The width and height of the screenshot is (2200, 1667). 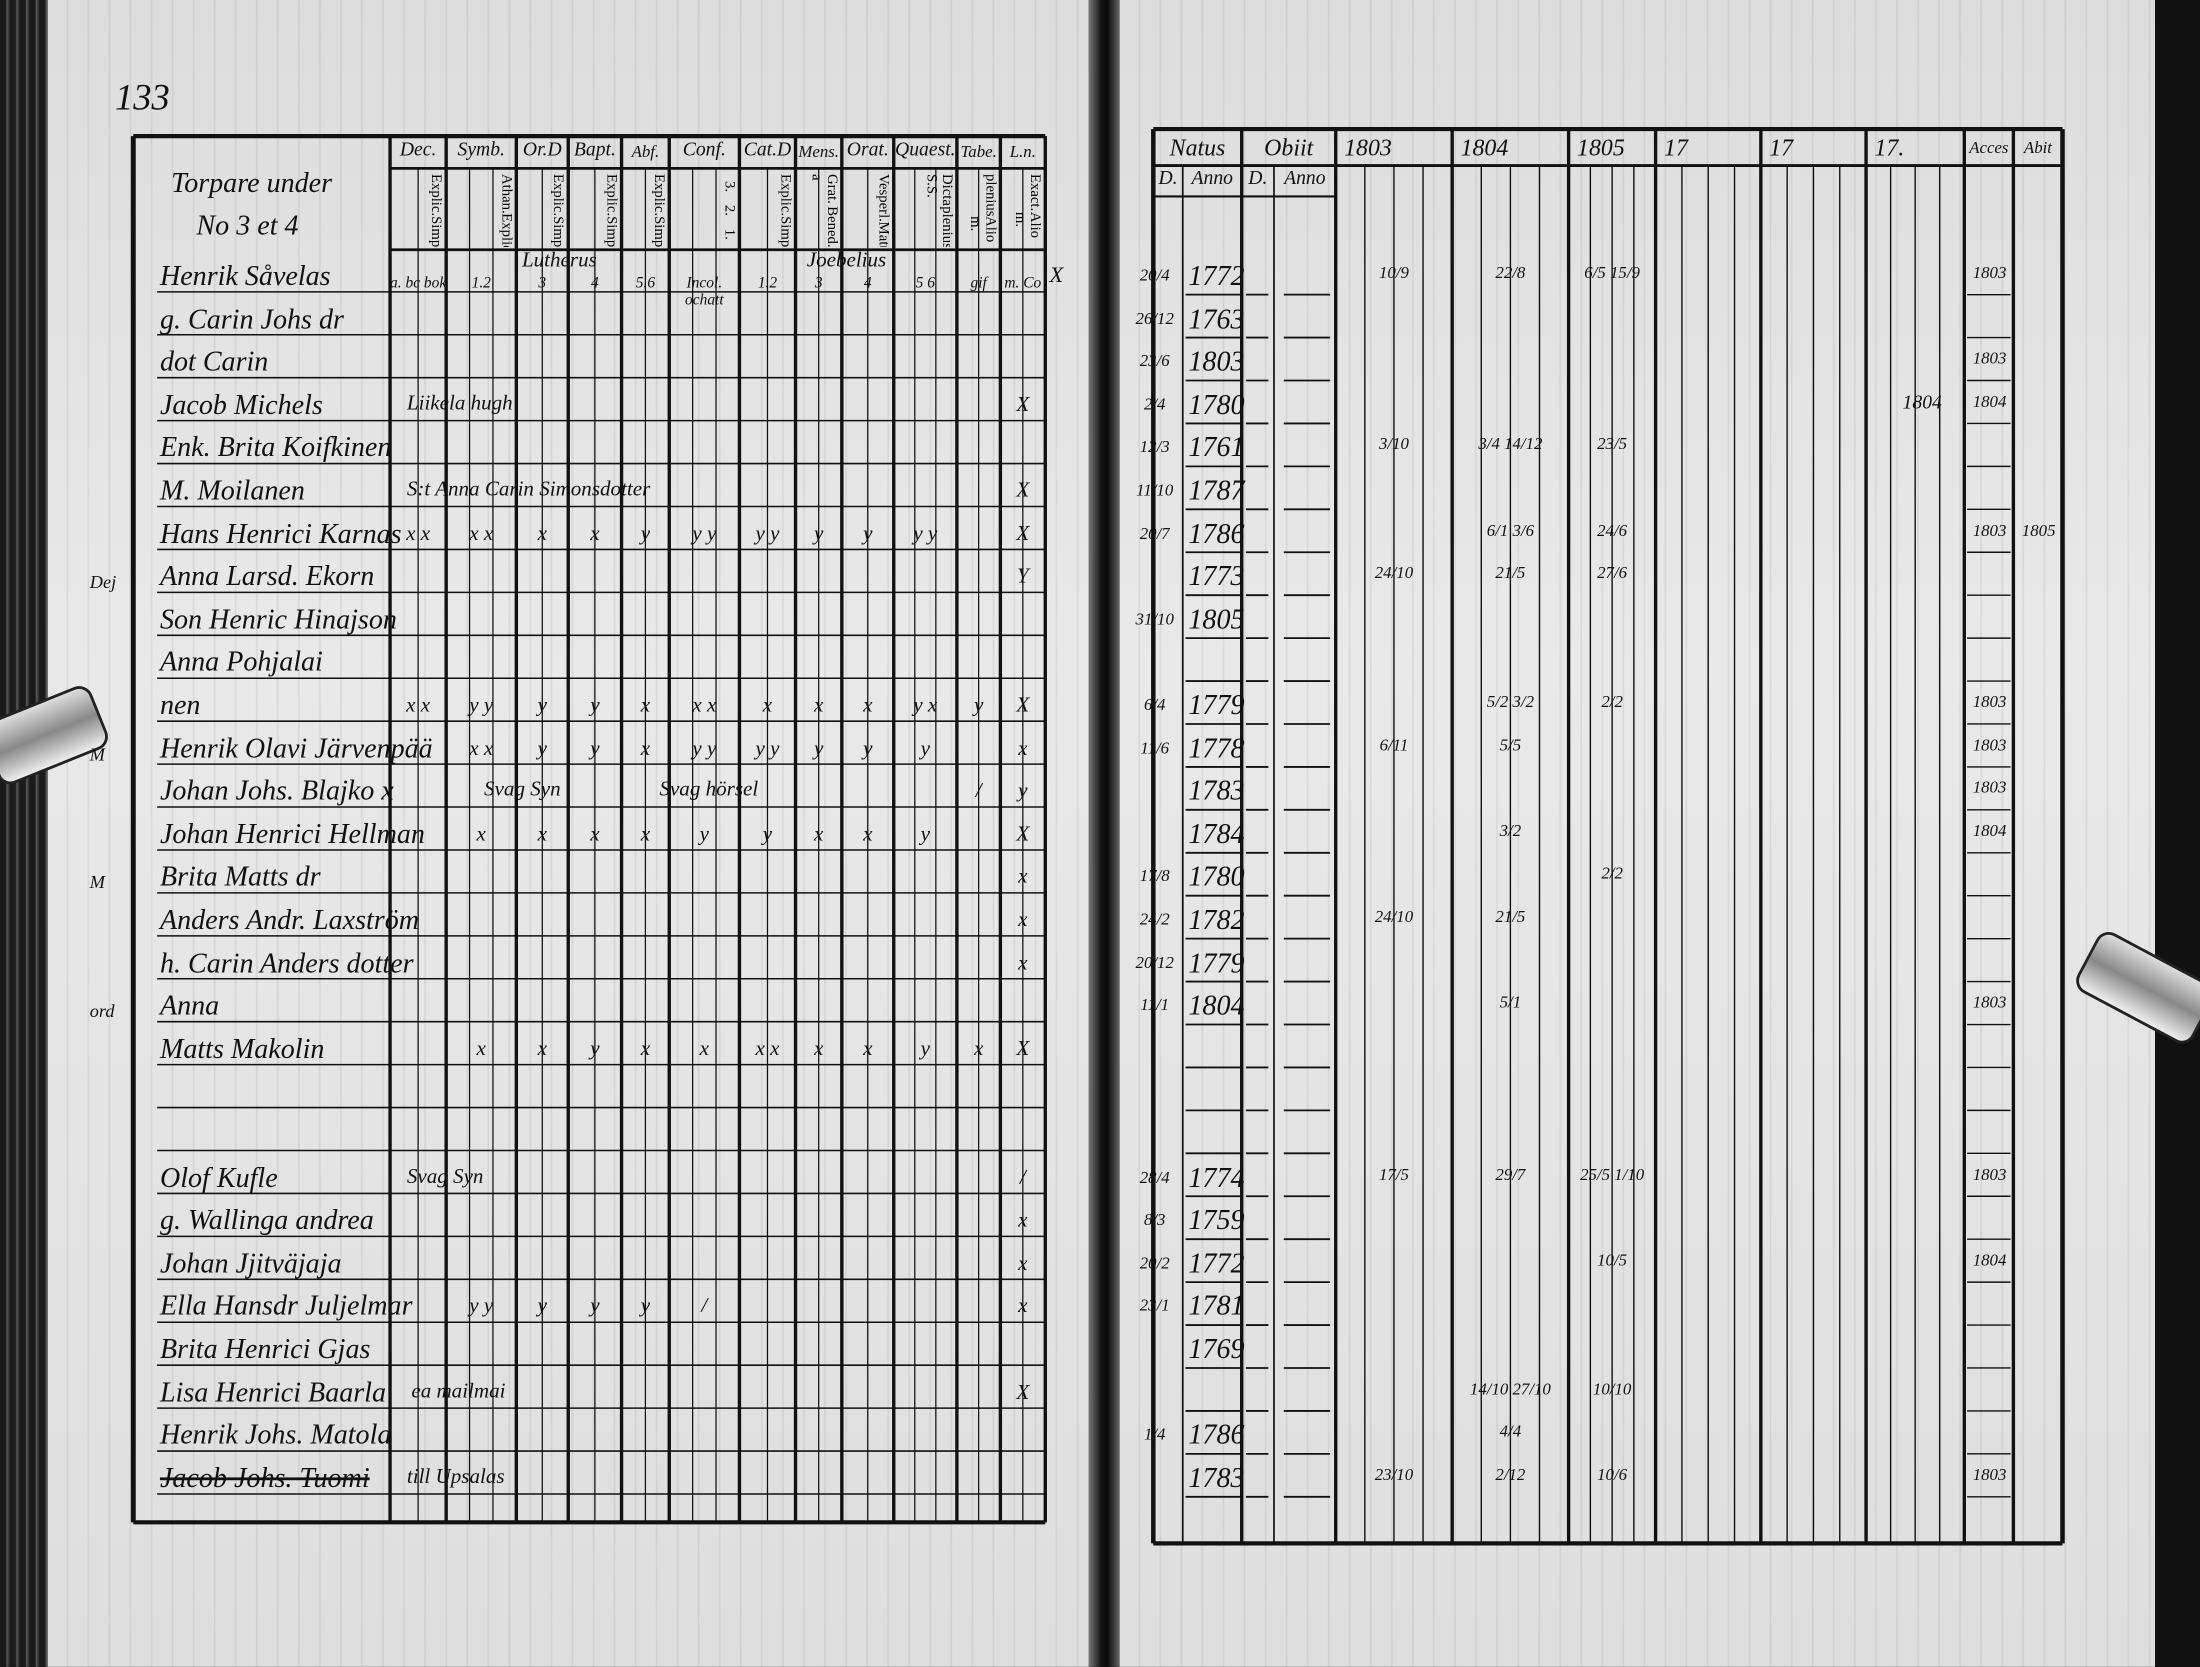 I want to click on exam-date: 21/5, so click(x=1510, y=572).